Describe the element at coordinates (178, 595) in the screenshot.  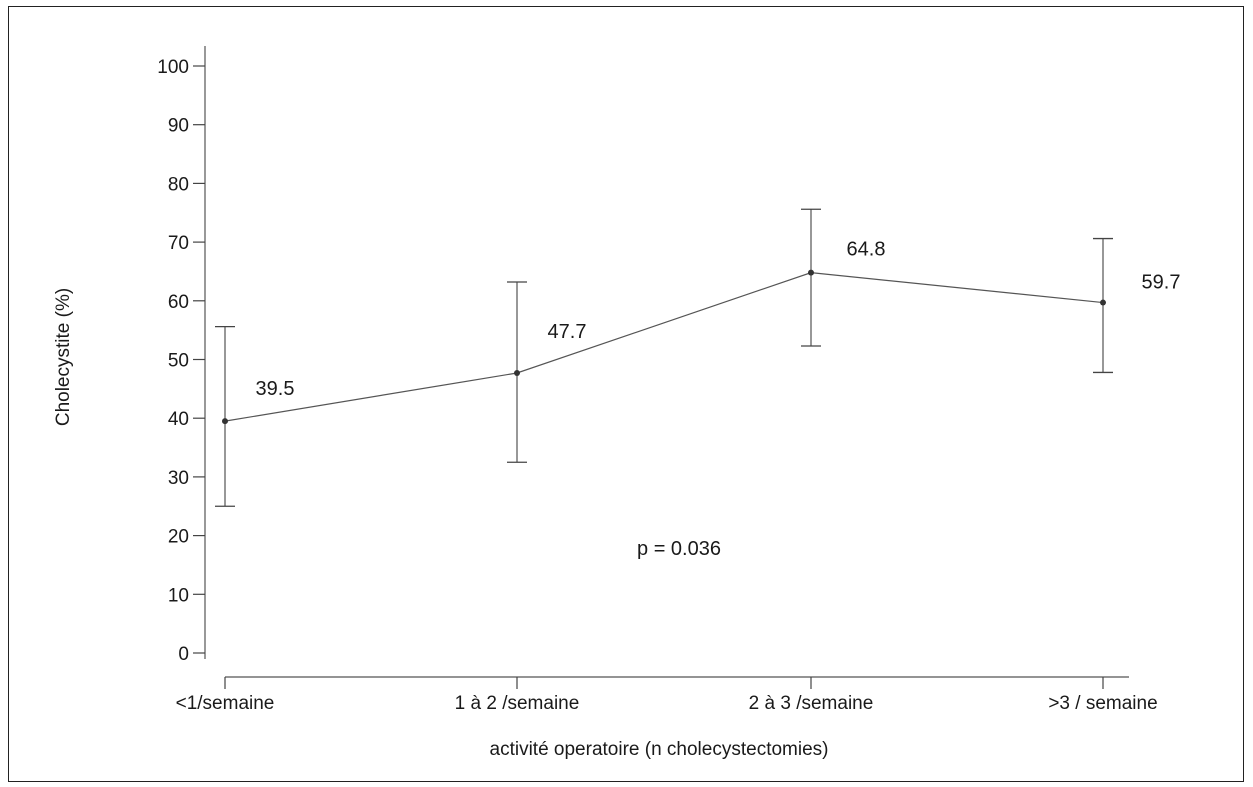
I see `y-tick-label: 10` at that location.